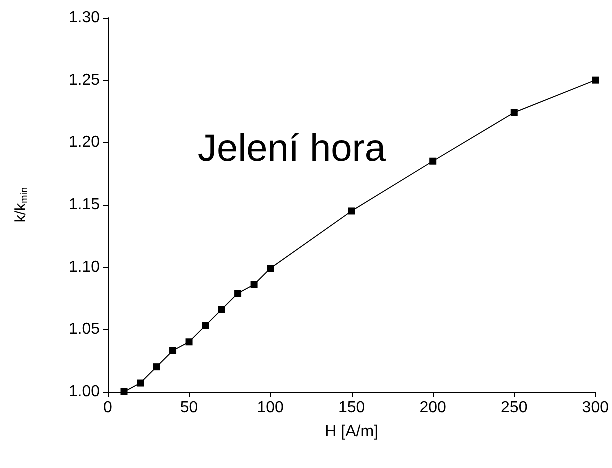  What do you see at coordinates (84, 267) in the screenshot?
I see `y-tick-label: 1.10` at bounding box center [84, 267].